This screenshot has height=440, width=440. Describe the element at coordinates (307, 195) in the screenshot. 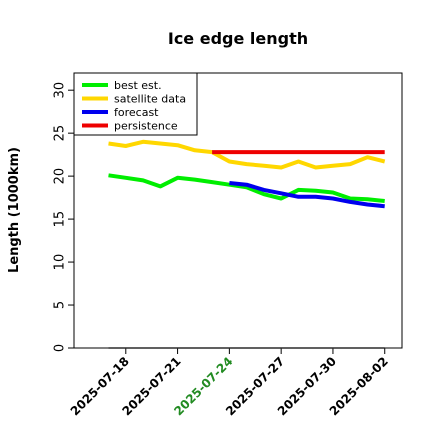

I see `series-line-forecast` at that location.